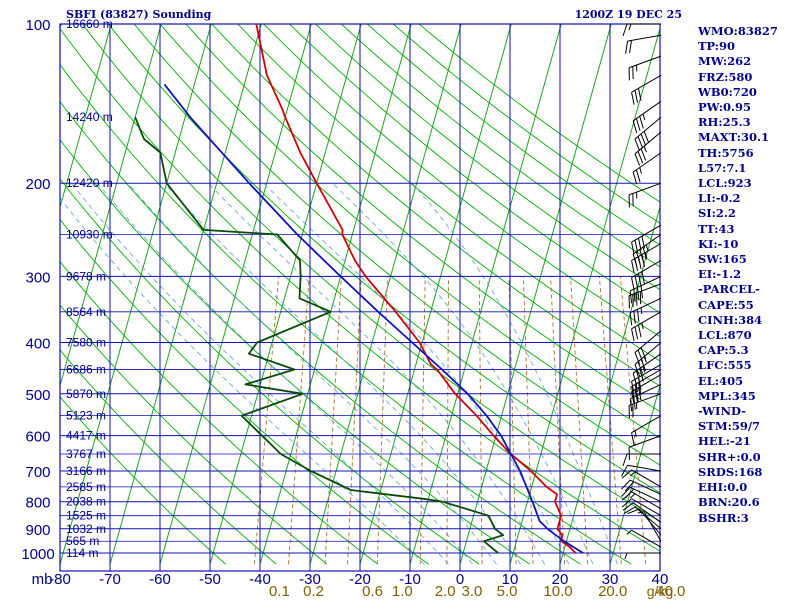 The width and height of the screenshot is (800, 600). What do you see at coordinates (722, 411) in the screenshot?
I see `index-line: -WIND-` at bounding box center [722, 411].